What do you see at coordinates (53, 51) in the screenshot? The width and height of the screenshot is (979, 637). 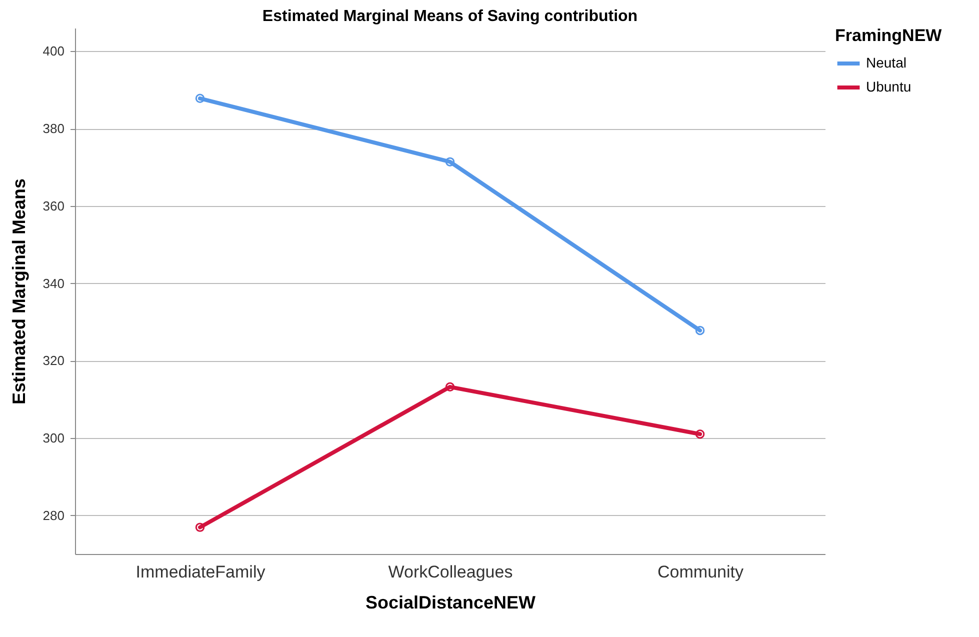 I see `y-tick-label: 400` at bounding box center [53, 51].